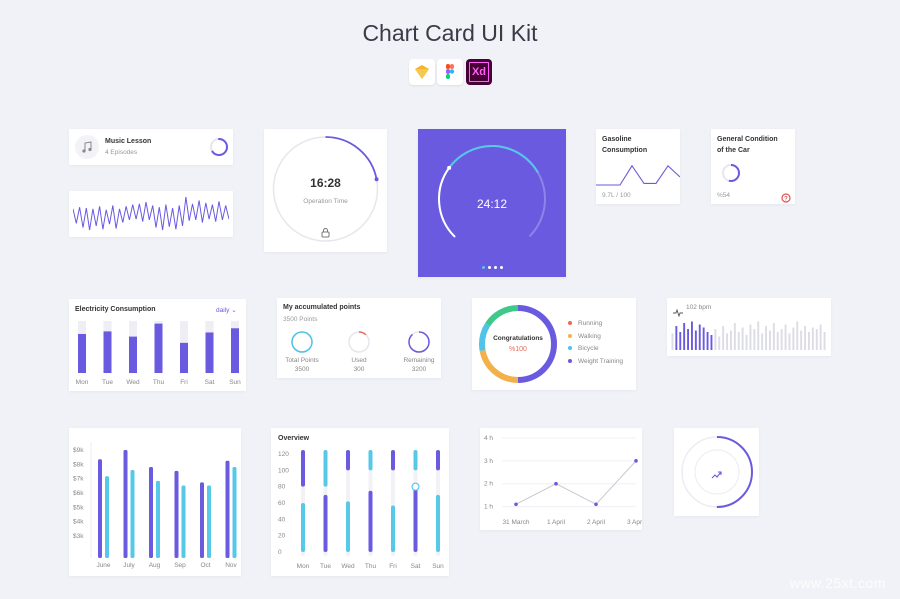 The height and width of the screenshot is (599, 900). Describe the element at coordinates (282, 503) in the screenshot. I see `y-tick-label: 60` at that location.